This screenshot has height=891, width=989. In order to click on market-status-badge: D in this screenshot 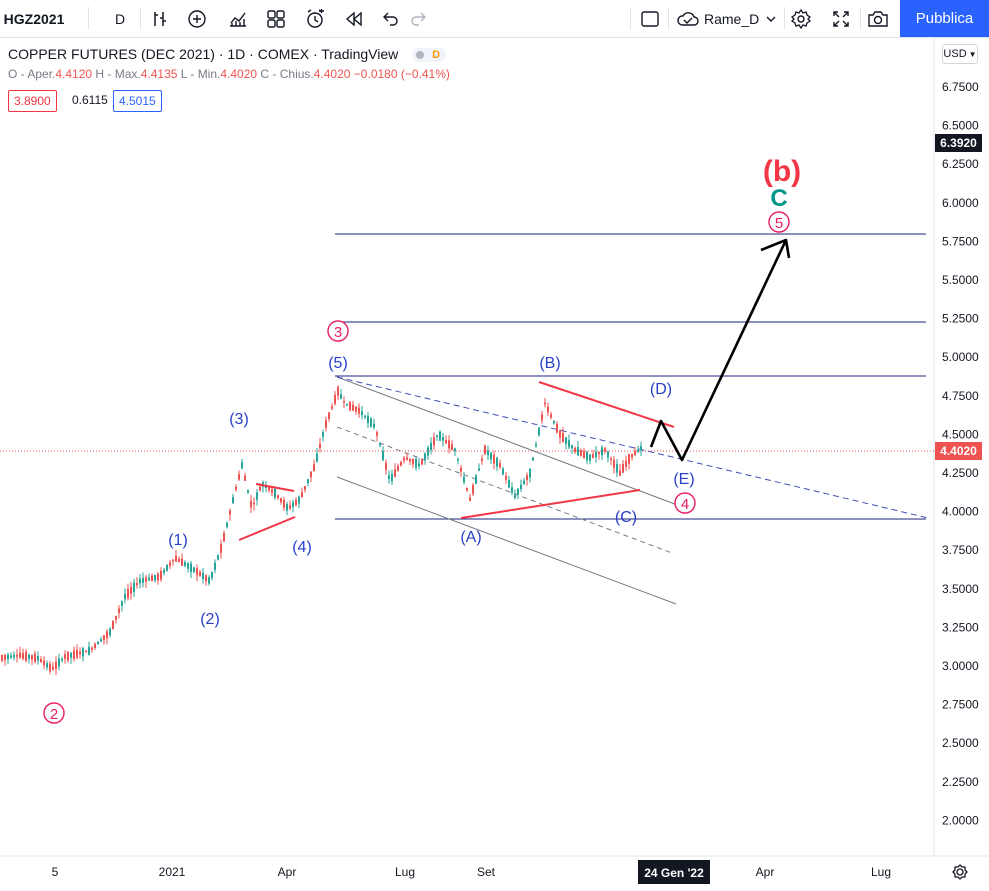, I will do `click(429, 55)`.